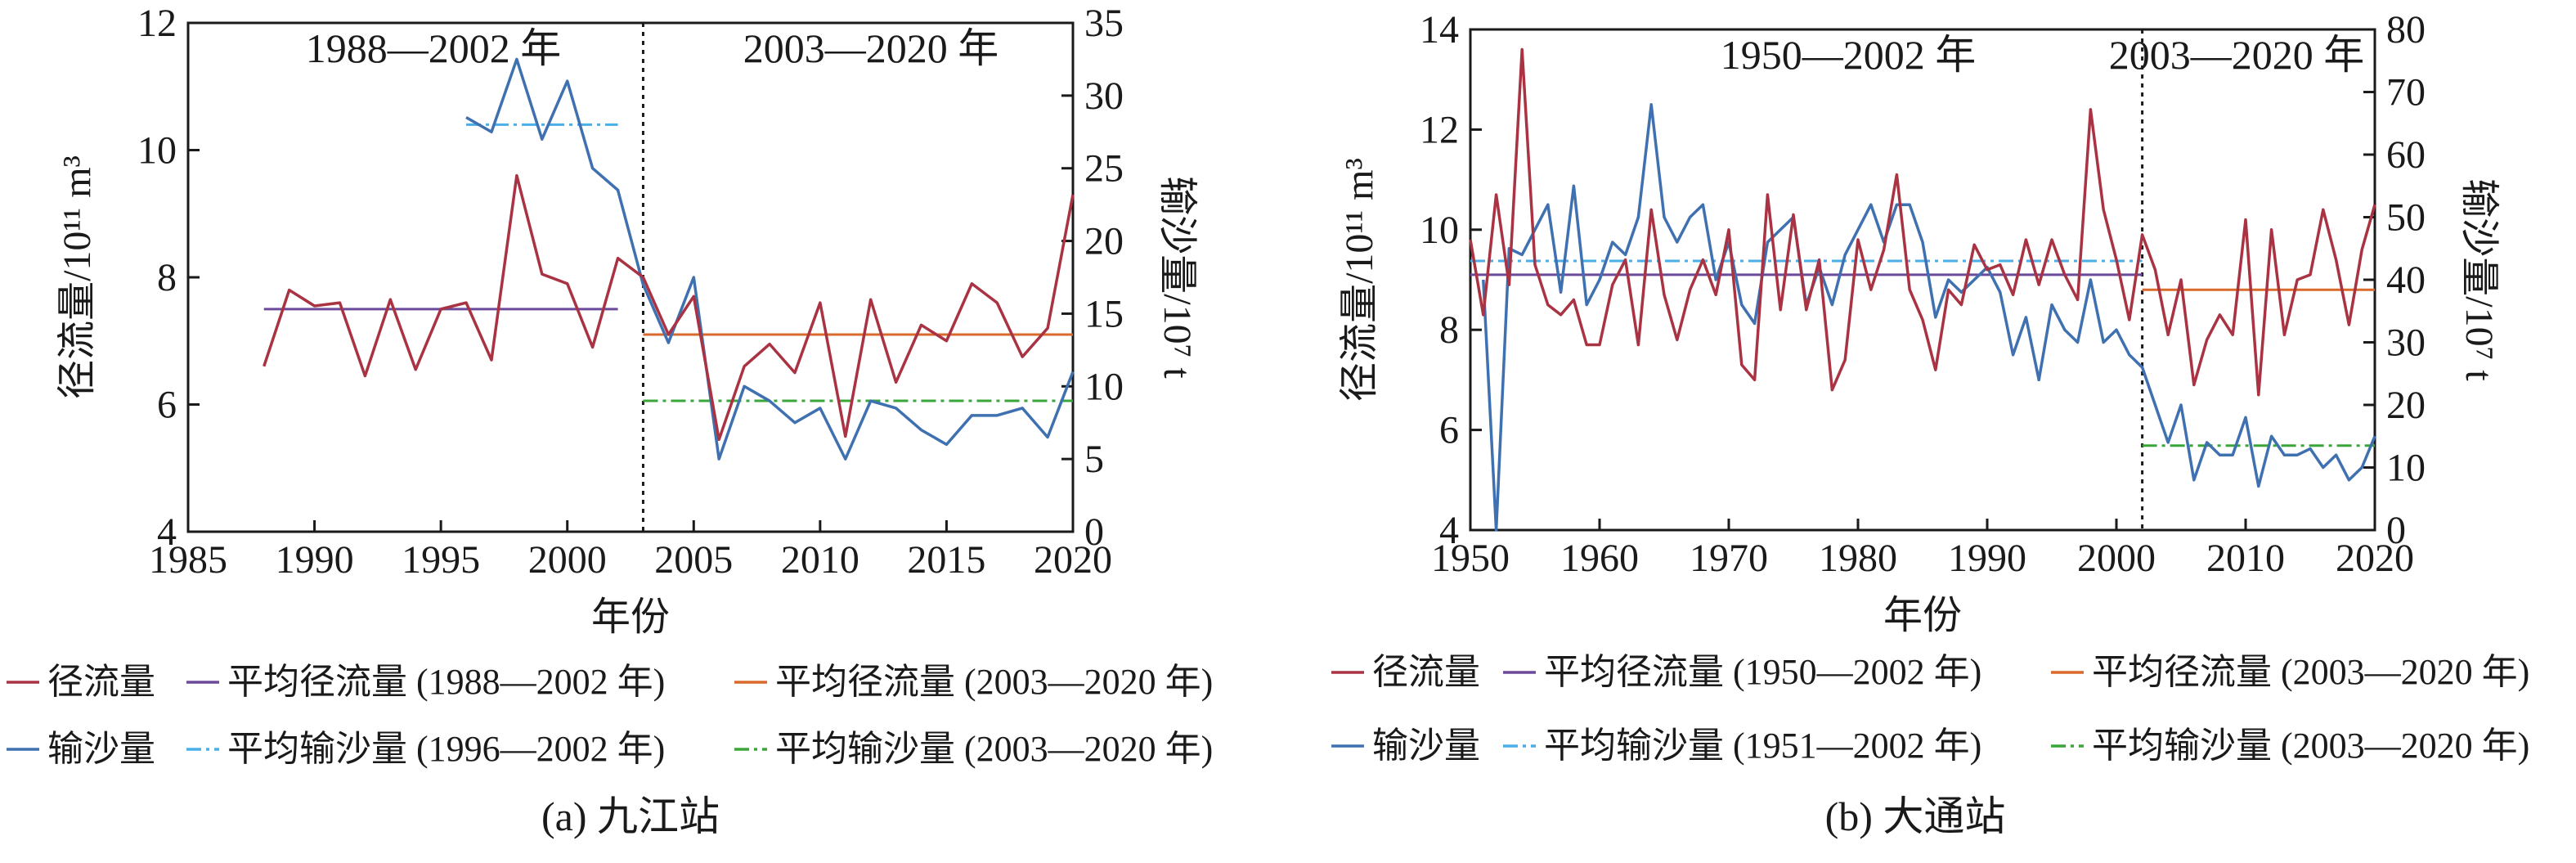  I want to click on y-right-tick-label: 40, so click(2406, 280).